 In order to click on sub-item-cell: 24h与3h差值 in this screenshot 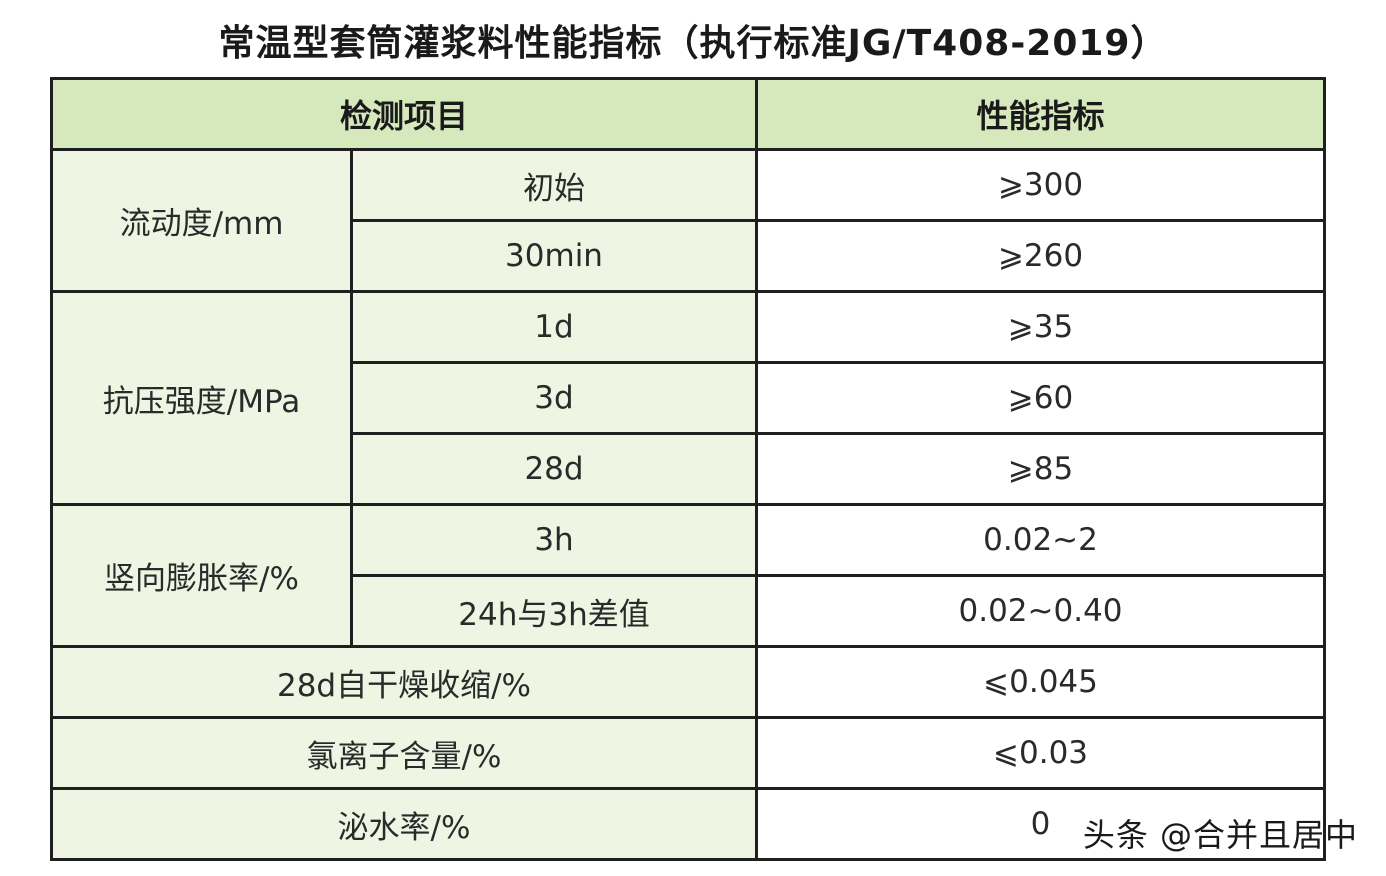, I will do `click(554, 611)`.